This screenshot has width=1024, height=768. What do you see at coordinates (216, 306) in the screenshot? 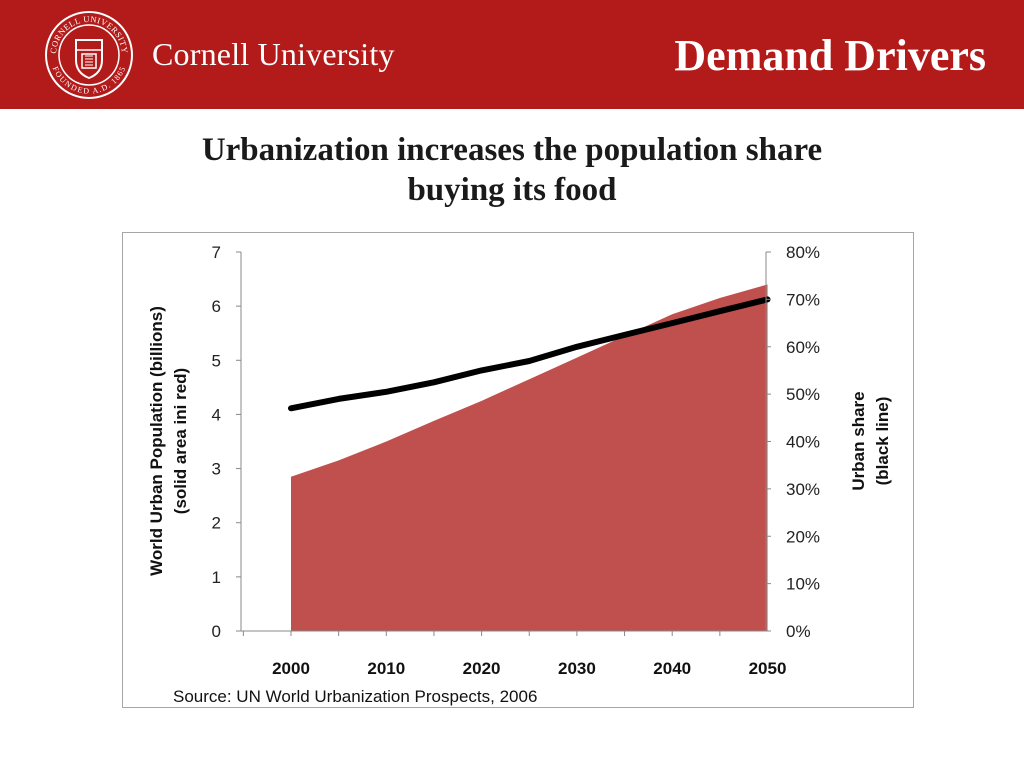
I see `left-tick-label: 6` at bounding box center [216, 306].